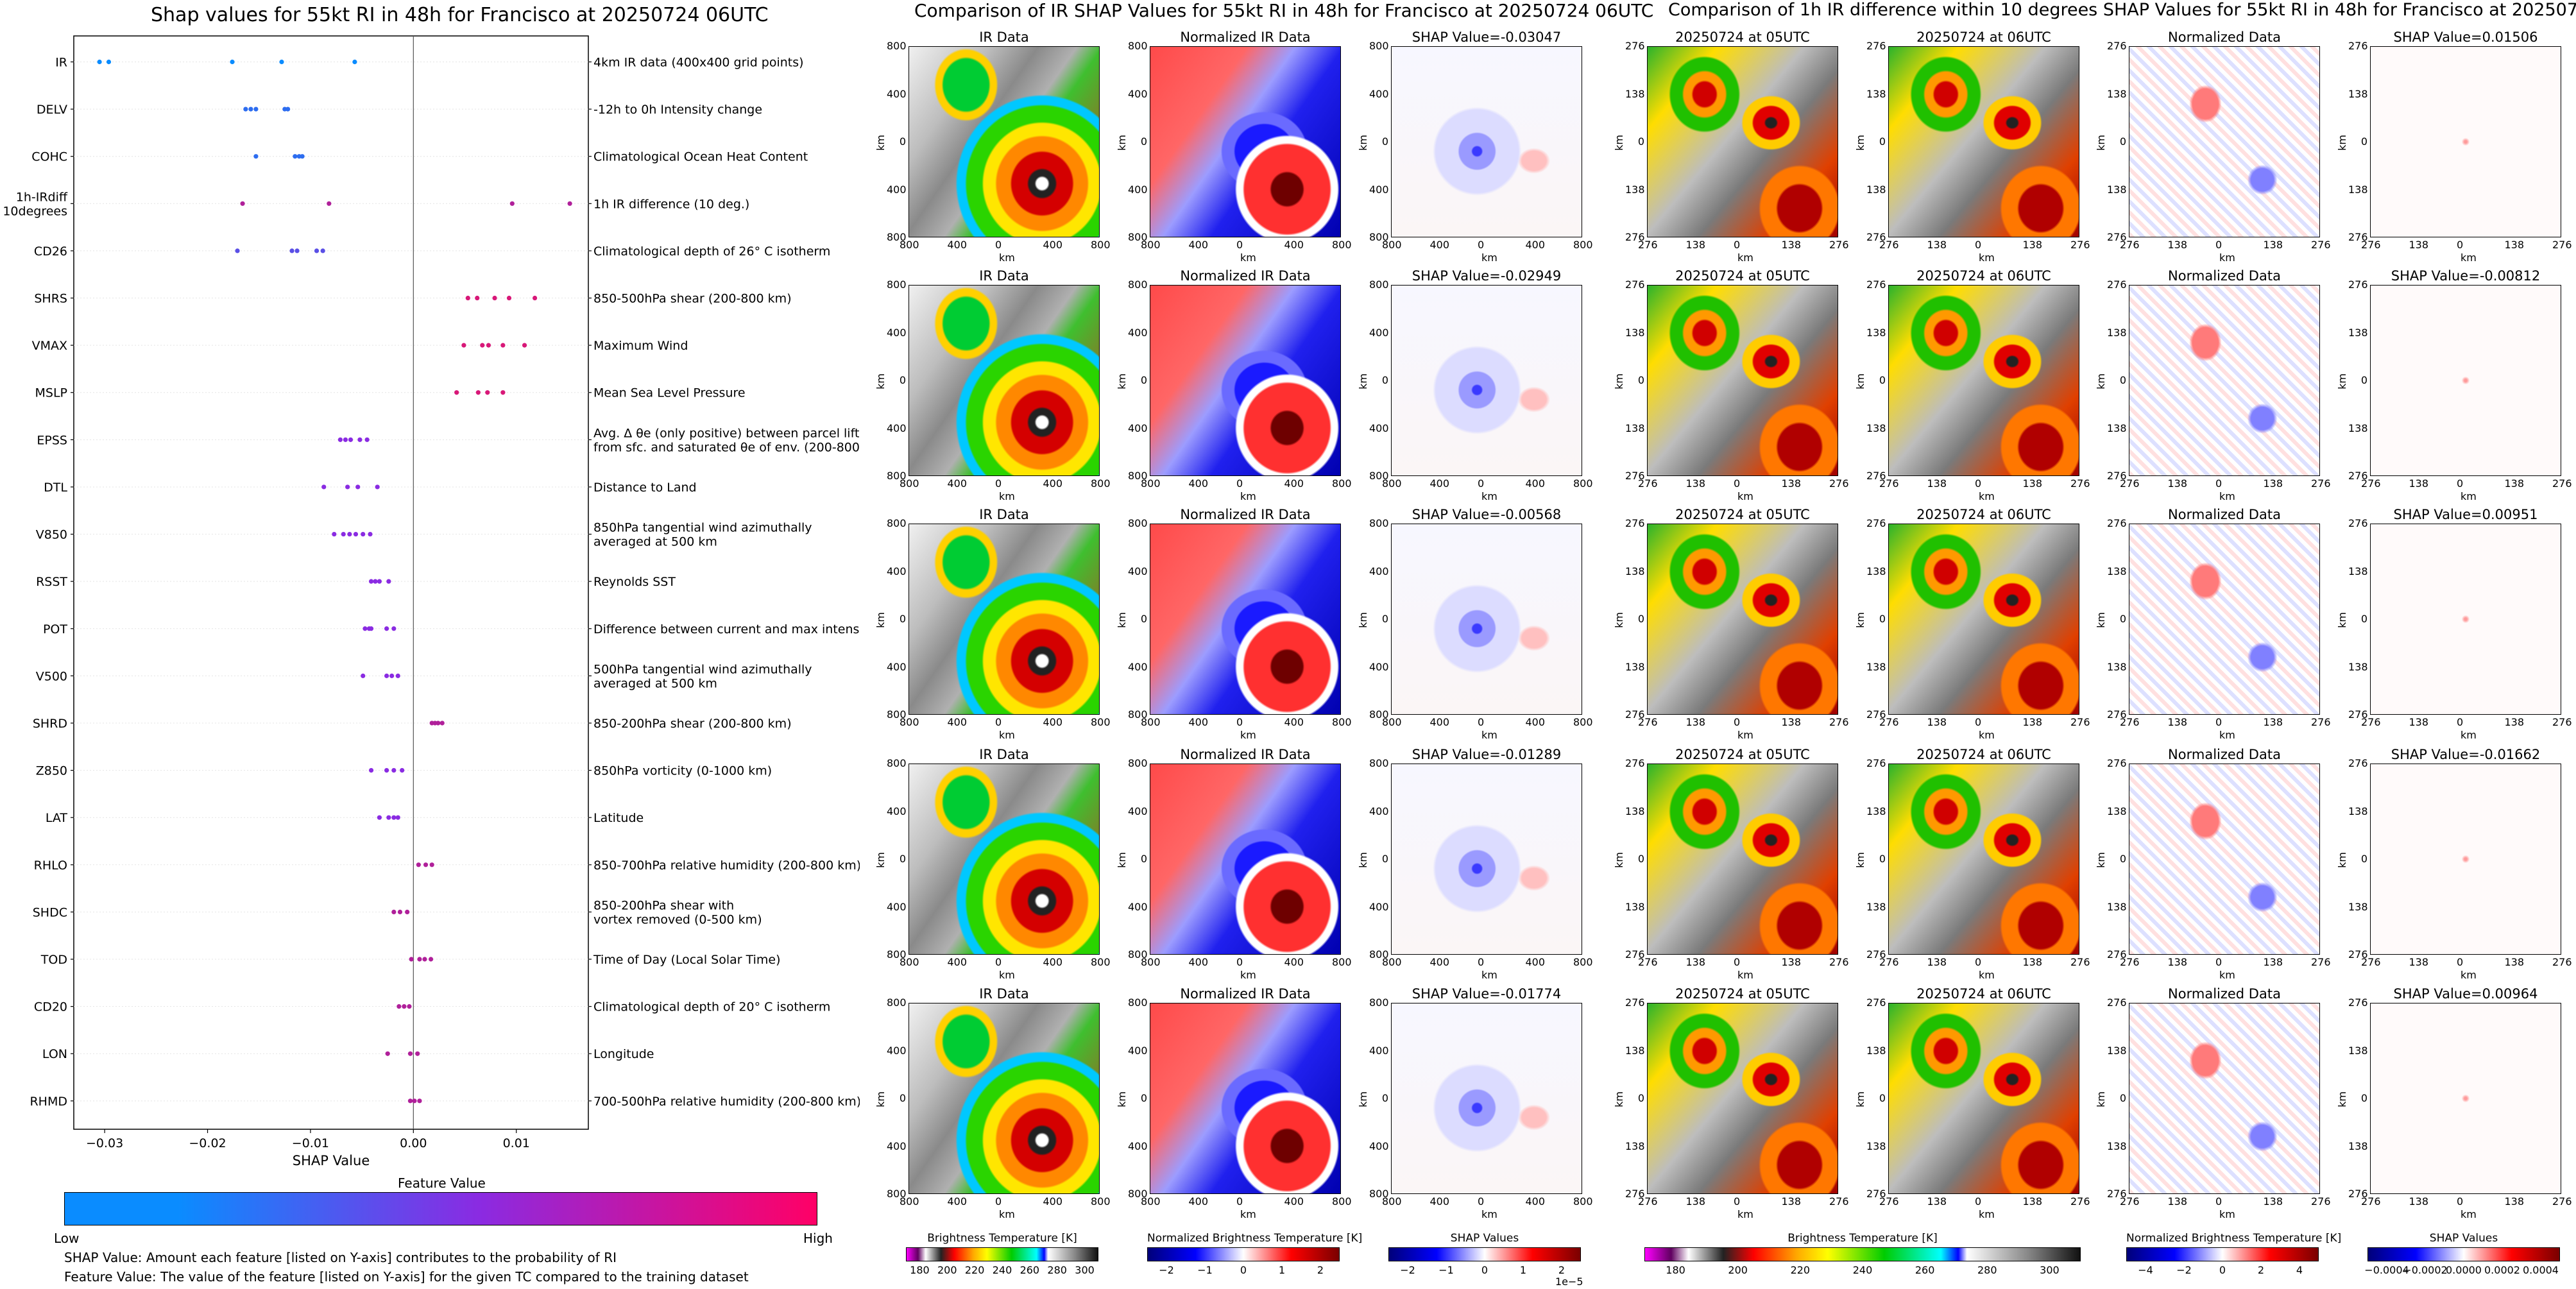 The height and width of the screenshot is (1289, 2576). Describe the element at coordinates (1486, 860) in the screenshot. I see `ir-shap-panel` at that location.